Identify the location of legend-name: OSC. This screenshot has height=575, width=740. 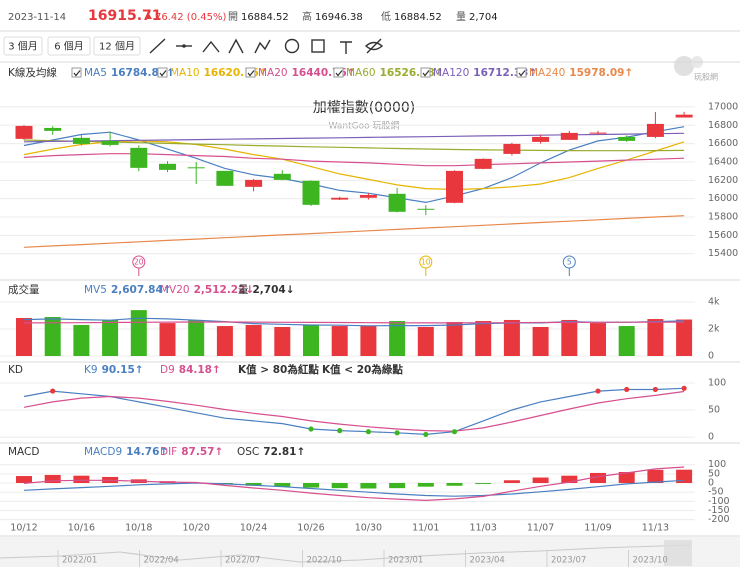
(248, 452).